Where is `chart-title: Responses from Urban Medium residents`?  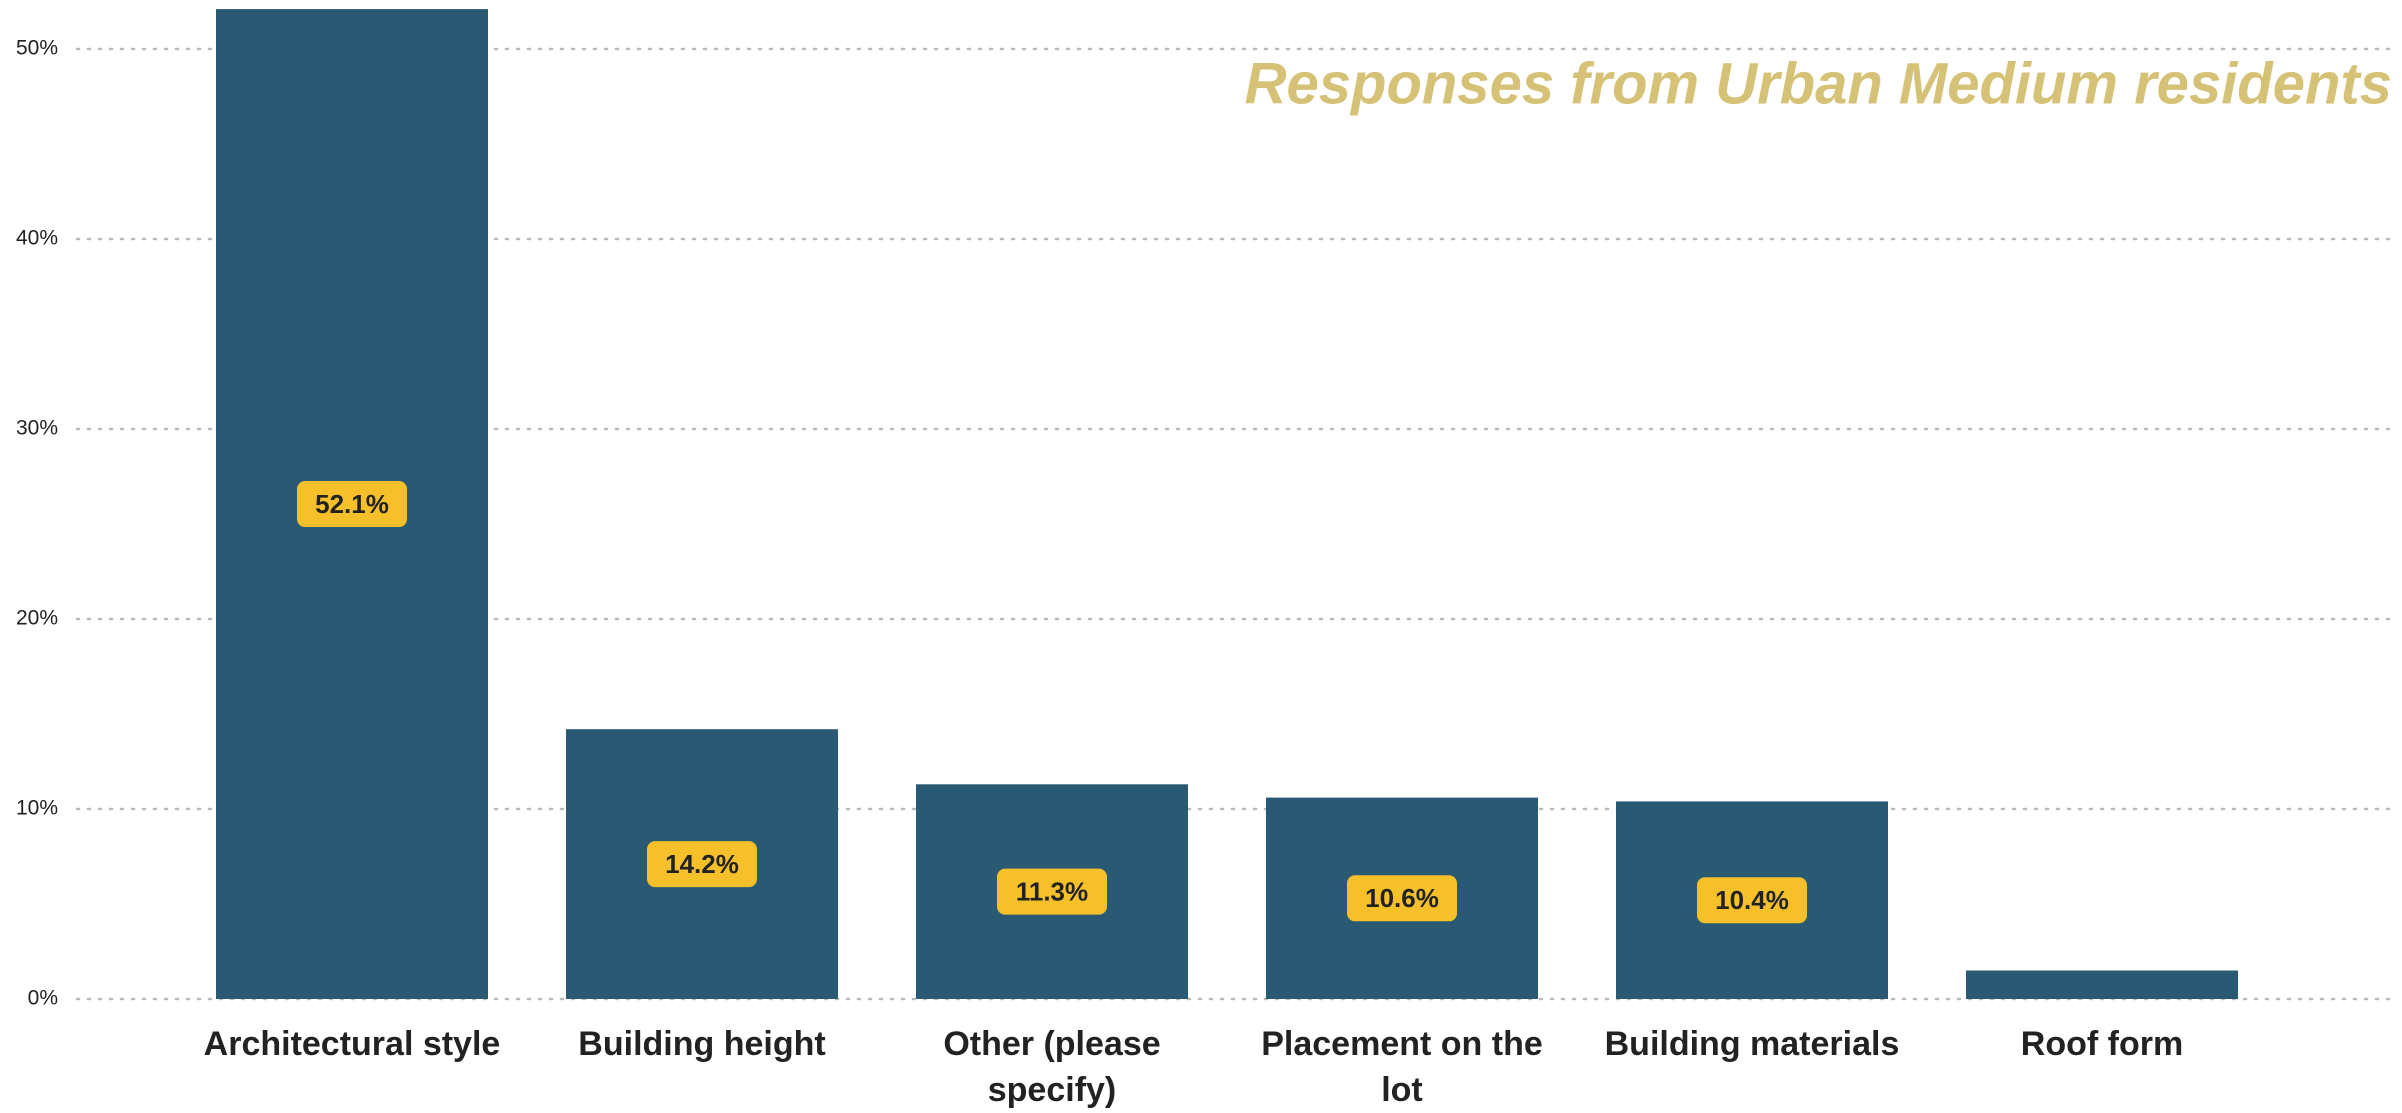 chart-title: Responses from Urban Medium residents is located at coordinates (1818, 83).